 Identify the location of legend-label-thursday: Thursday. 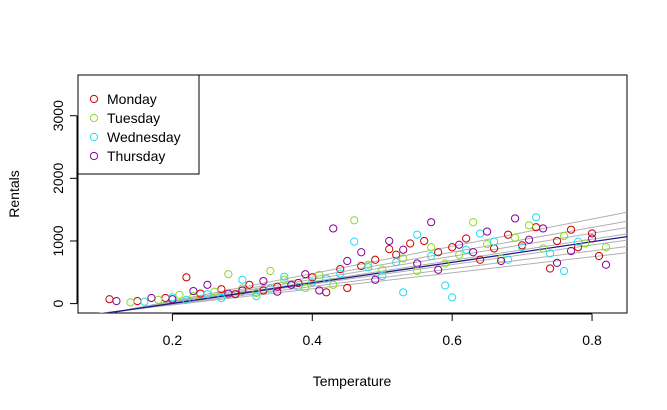
(136, 156).